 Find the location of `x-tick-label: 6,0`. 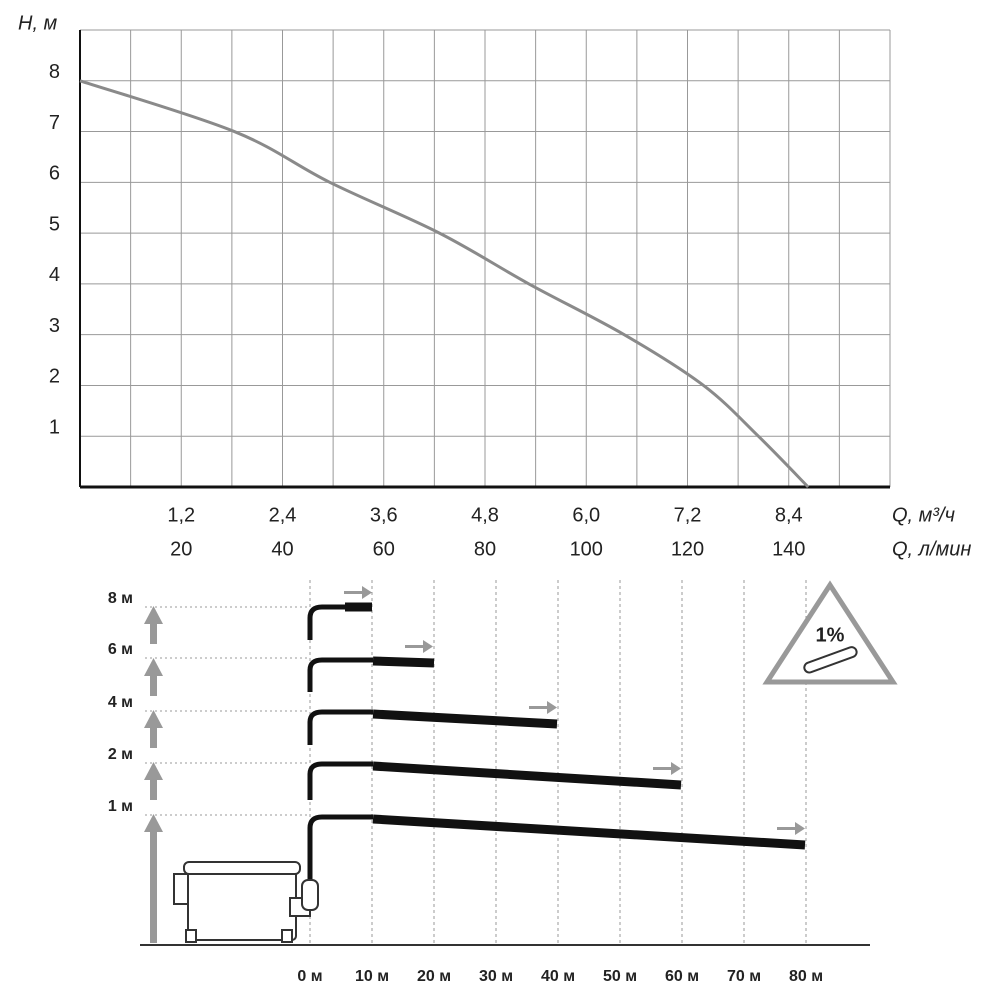

x-tick-label: 6,0 is located at coordinates (586, 515).